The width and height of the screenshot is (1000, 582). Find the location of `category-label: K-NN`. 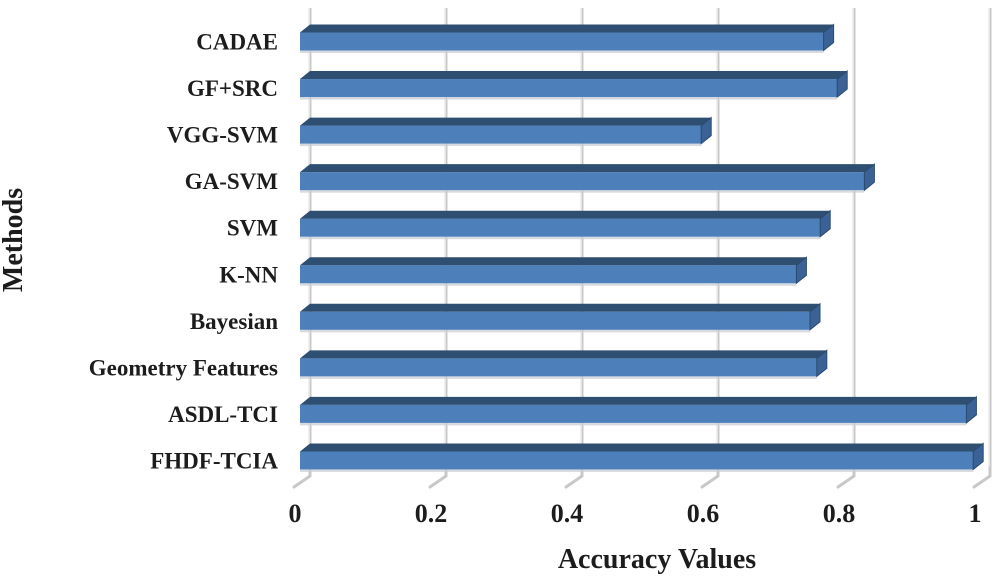

category-label: K-NN is located at coordinates (248, 274).